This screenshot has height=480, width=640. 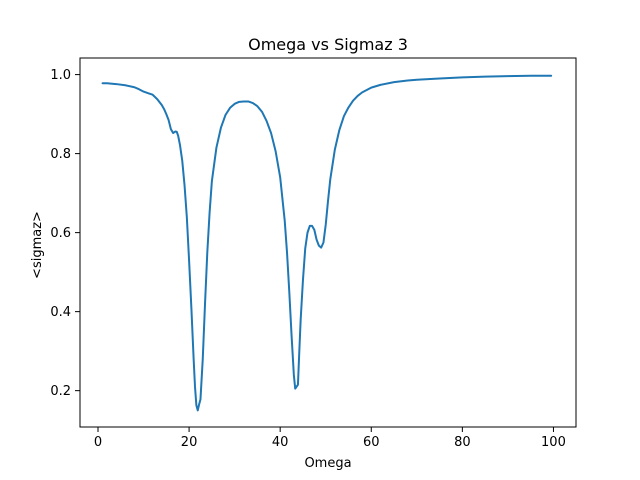 I want to click on y-axis: 0.2 0.4 0.6 0.8 1.0, so click(x=65, y=233).